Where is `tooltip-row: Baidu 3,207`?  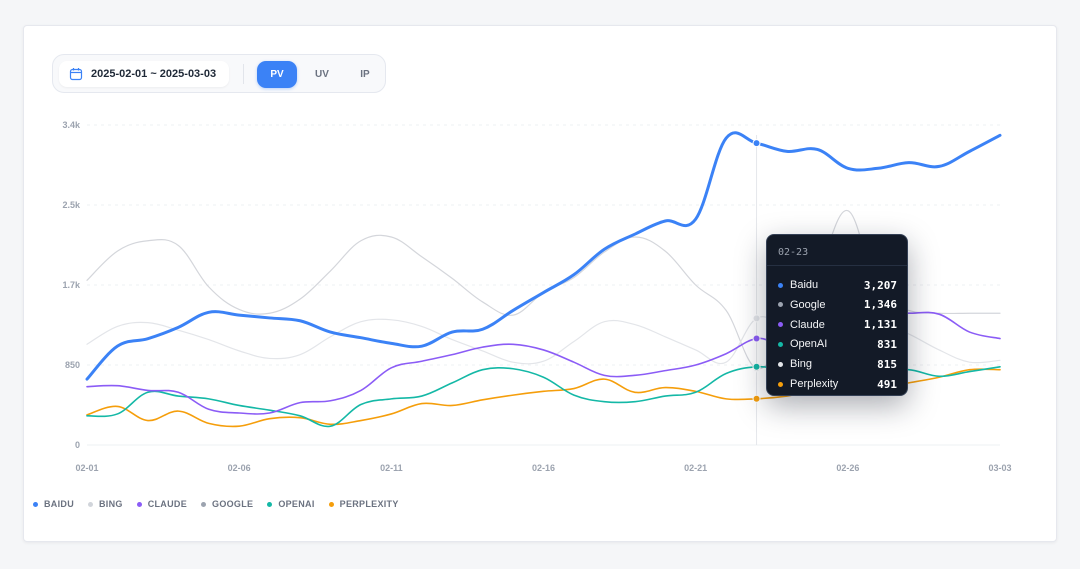
tooltip-row: Baidu 3,207 is located at coordinates (837, 285).